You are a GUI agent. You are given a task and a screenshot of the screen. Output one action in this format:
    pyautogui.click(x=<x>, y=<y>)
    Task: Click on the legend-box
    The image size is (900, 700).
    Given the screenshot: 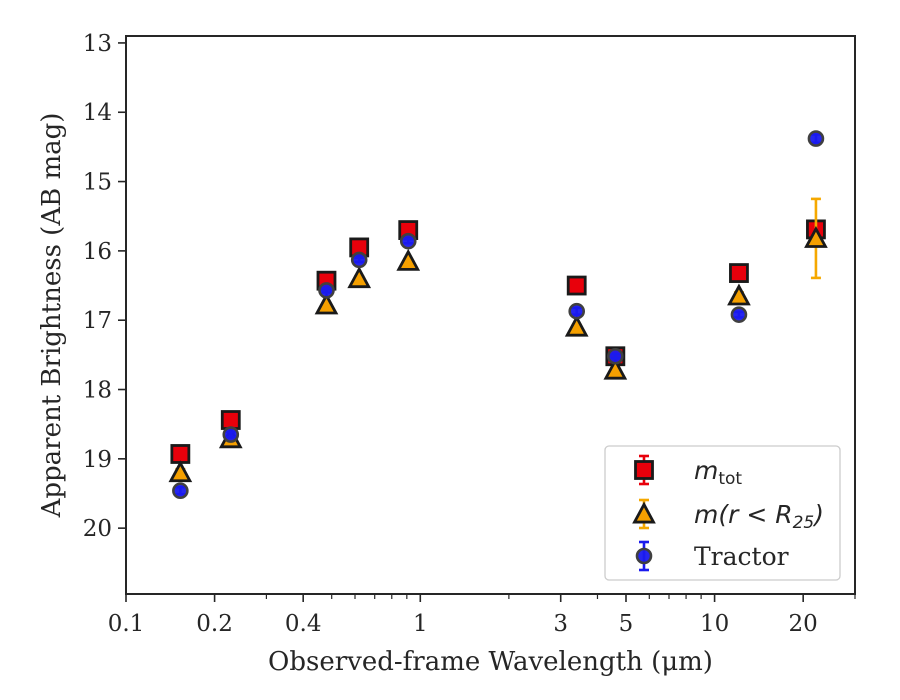 What is the action you would take?
    pyautogui.click(x=722, y=513)
    